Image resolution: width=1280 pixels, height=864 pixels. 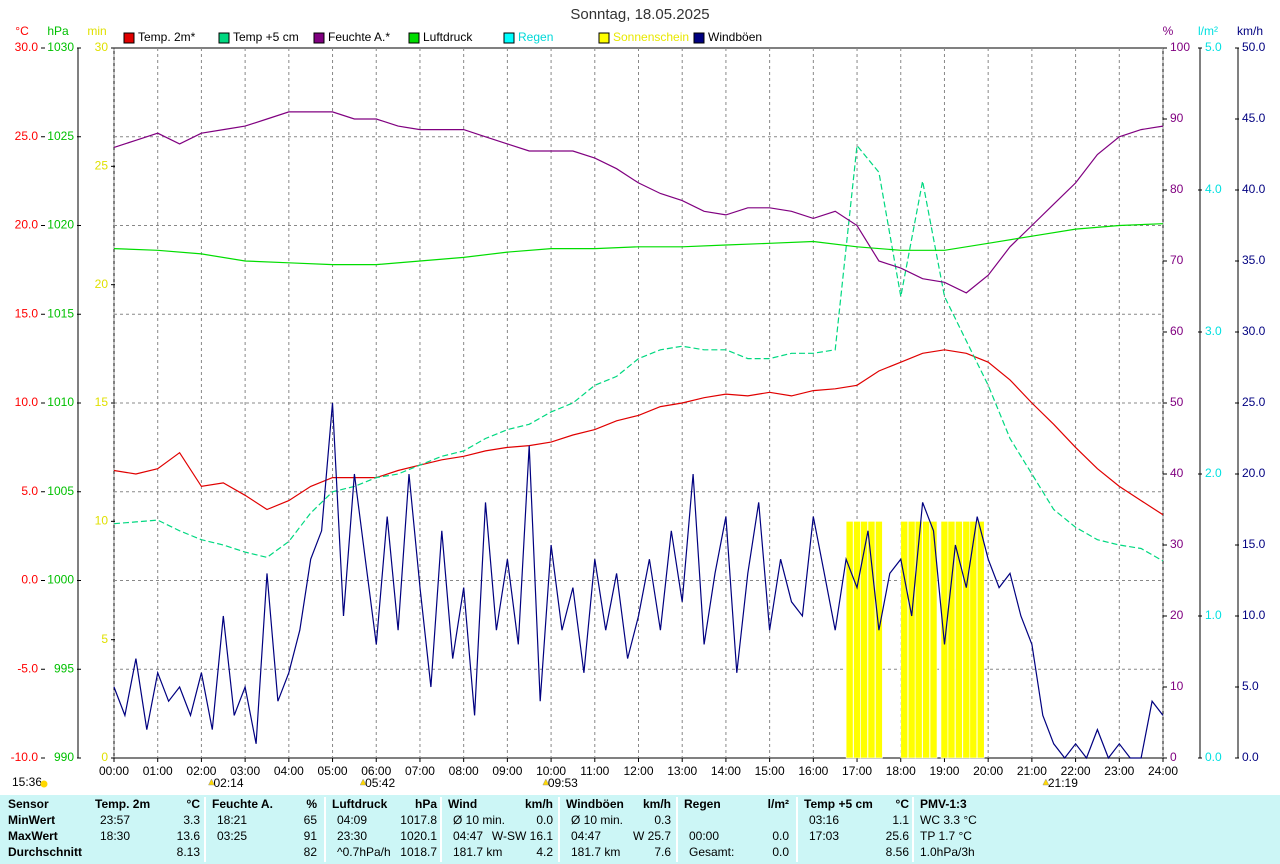 What do you see at coordinates (27, 47) in the screenshot?
I see `y-tick-label: 30.0` at bounding box center [27, 47].